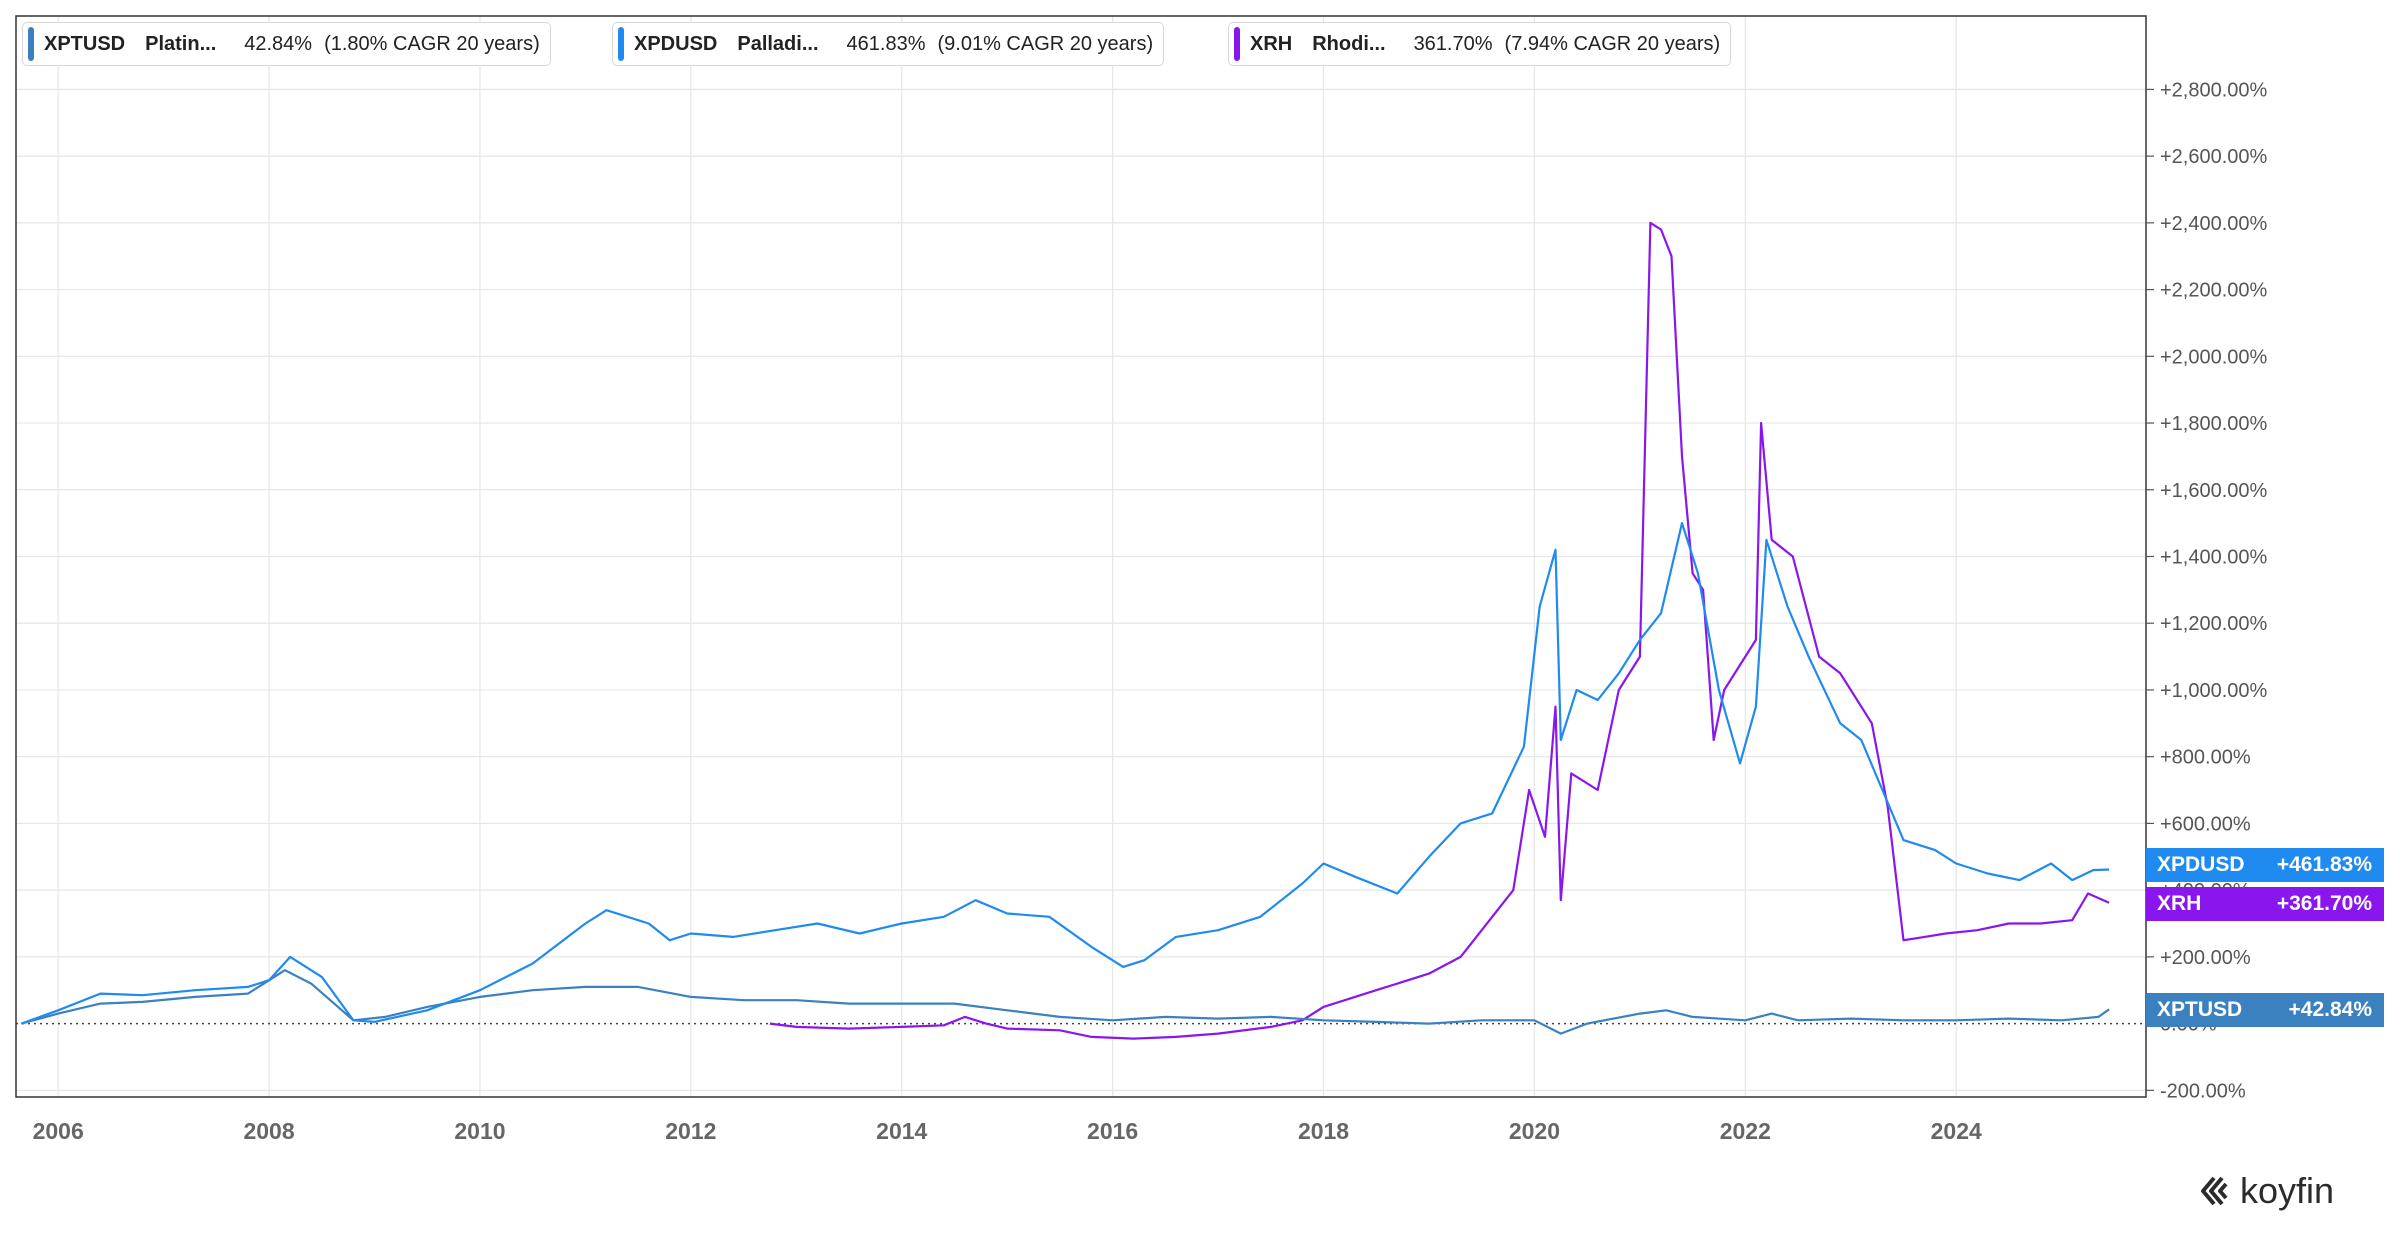  What do you see at coordinates (2214, 357) in the screenshot?
I see `y-tick-label: +2,000.00%` at bounding box center [2214, 357].